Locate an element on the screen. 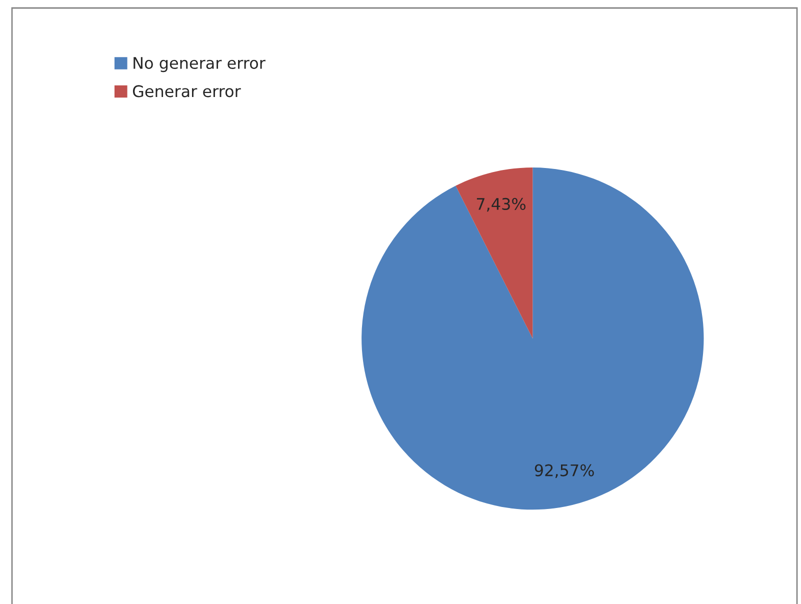  legend-label: Generar error is located at coordinates (186, 91).